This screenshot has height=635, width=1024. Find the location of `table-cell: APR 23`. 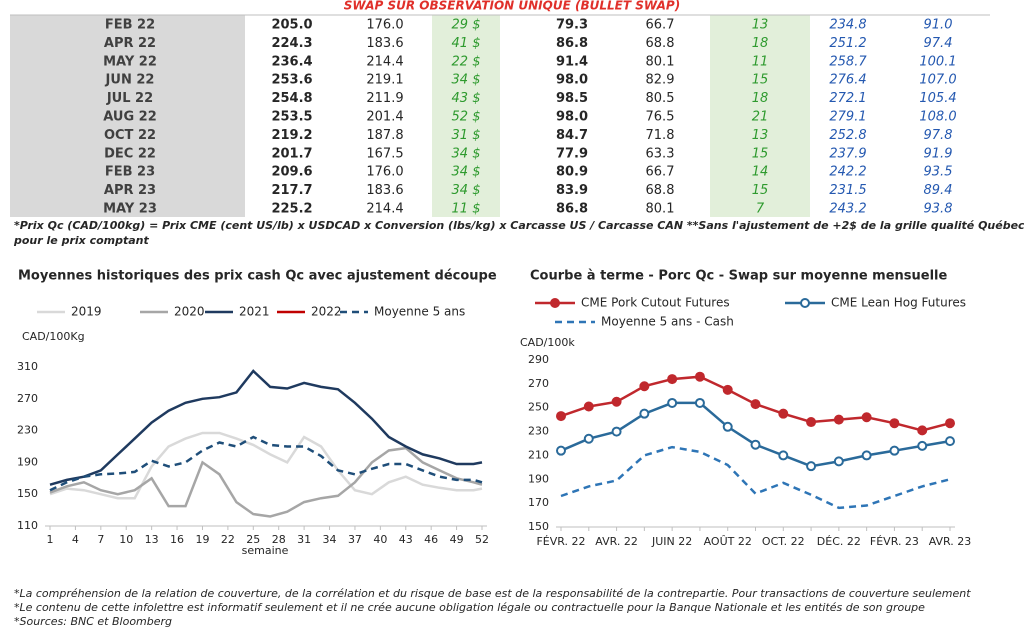

table-cell: APR 23 is located at coordinates (130, 190).